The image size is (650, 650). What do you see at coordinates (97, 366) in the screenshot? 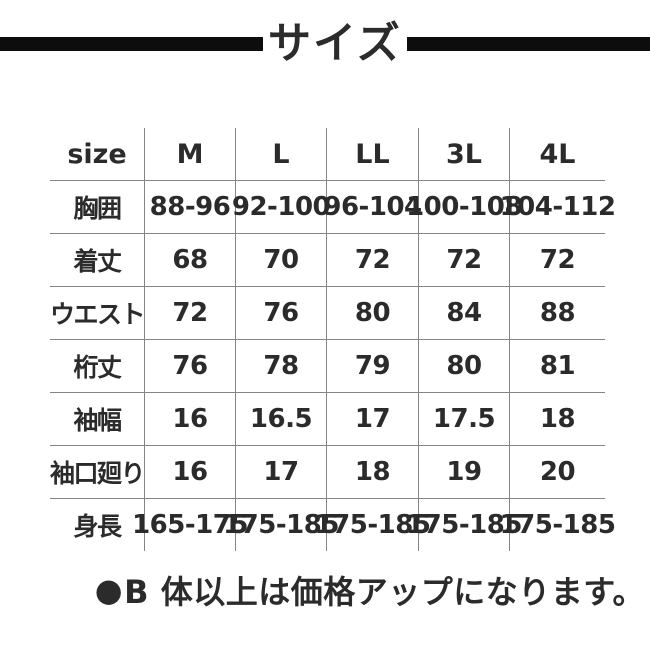
I see `row-label: 桁丈` at bounding box center [97, 366].